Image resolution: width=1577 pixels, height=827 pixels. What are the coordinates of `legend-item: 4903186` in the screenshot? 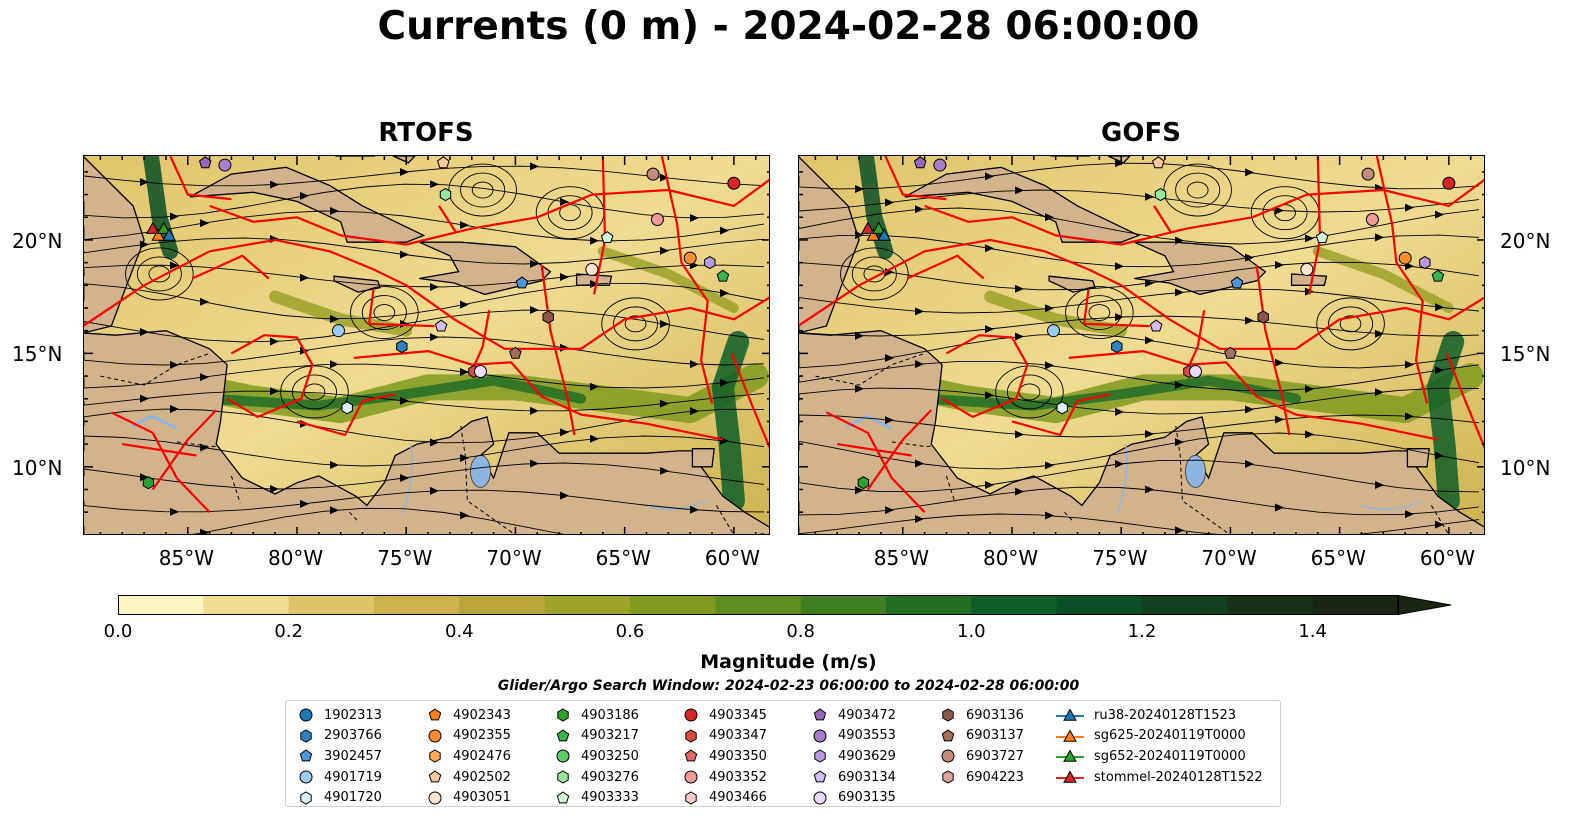 It's located at (597, 715).